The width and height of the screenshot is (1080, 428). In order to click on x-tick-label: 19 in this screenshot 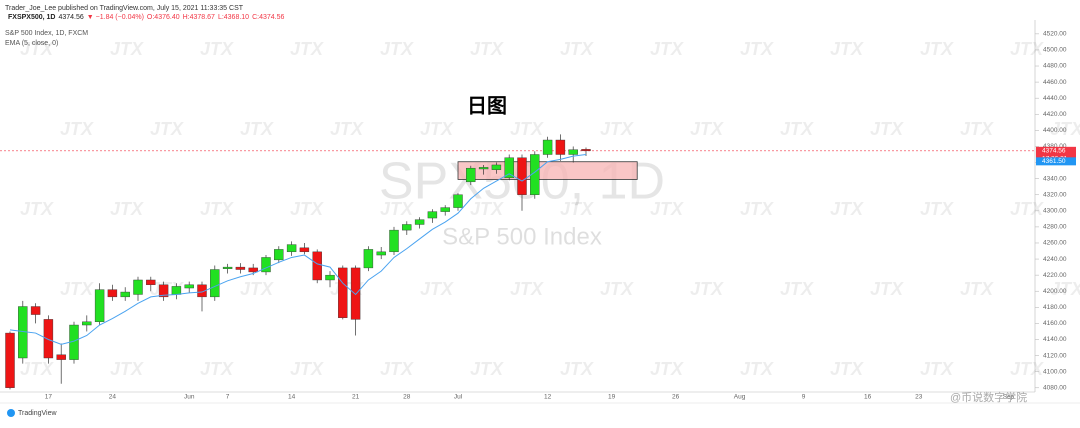, I will do `click(612, 397)`.